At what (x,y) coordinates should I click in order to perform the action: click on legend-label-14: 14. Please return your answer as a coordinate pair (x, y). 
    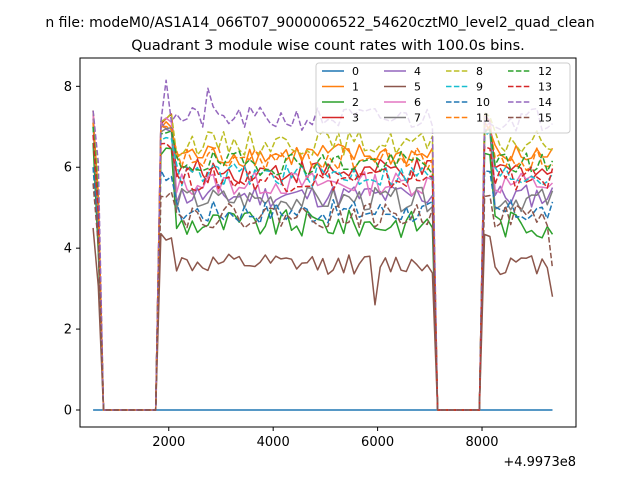
    Looking at the image, I should click on (545, 102).